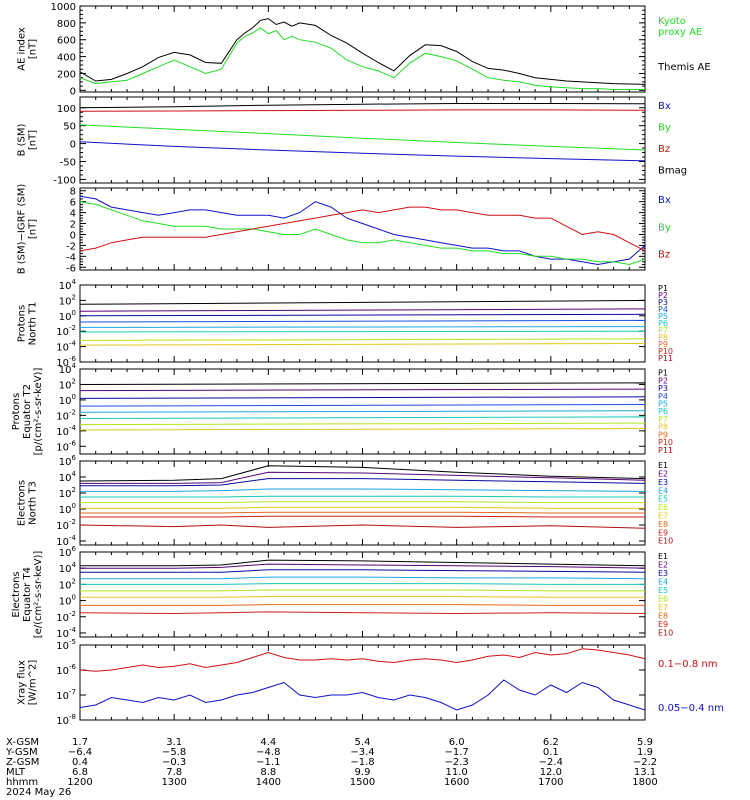 The image size is (750, 800). Describe the element at coordinates (665, 541) in the screenshot. I see `legend-entry: E10` at that location.